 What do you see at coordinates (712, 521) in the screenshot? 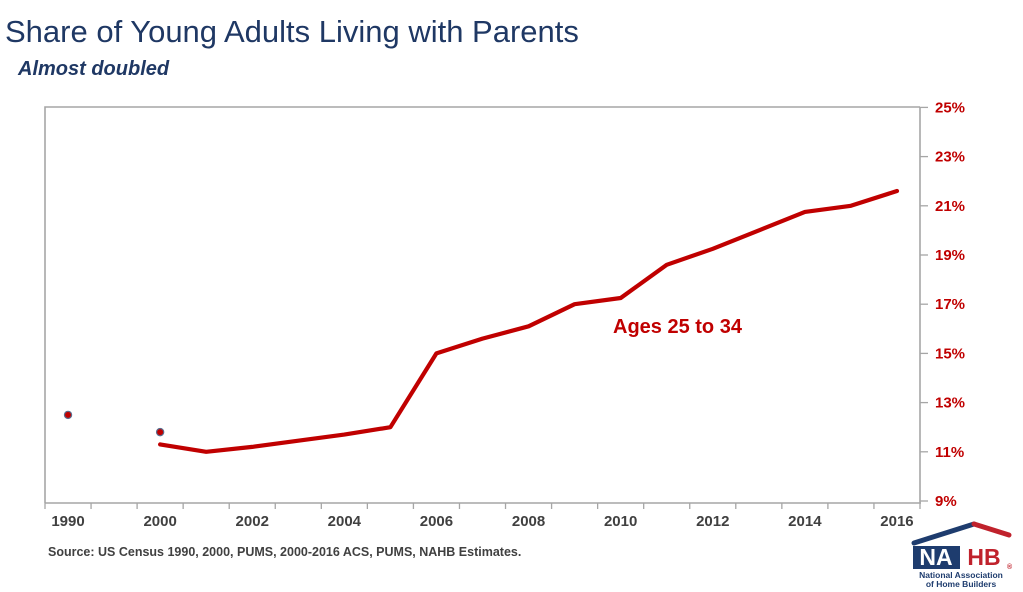
I see `x-tick-label: 2012` at bounding box center [712, 521].